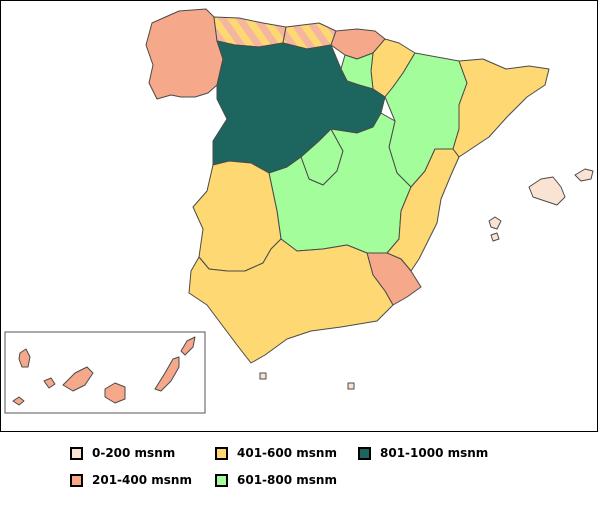 Image resolution: width=600 pixels, height=507 pixels. I want to click on island-fuerteventura, so click(167, 374).